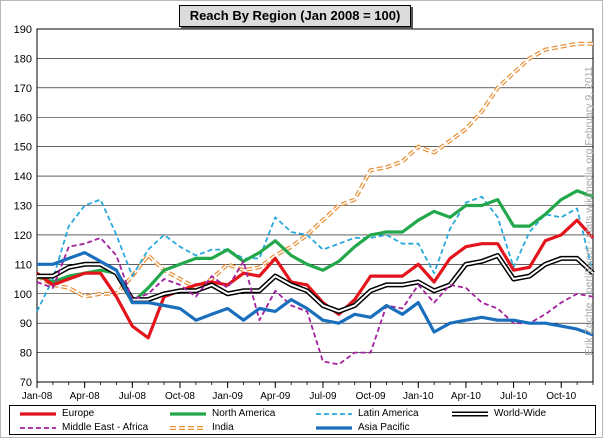 This screenshot has height=439, width=603. What do you see at coordinates (520, 414) in the screenshot?
I see `legend-label-world-wide: World-Wide` at bounding box center [520, 414].